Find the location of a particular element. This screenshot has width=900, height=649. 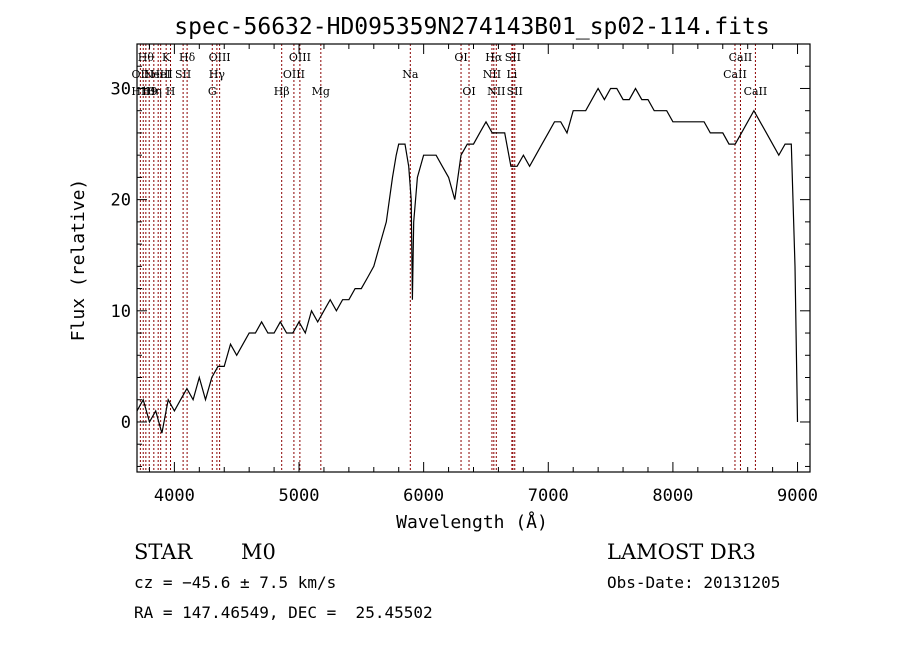

coordinates-readout: RA = 147.46549, DEC = 25.45502 is located at coordinates (283, 612).